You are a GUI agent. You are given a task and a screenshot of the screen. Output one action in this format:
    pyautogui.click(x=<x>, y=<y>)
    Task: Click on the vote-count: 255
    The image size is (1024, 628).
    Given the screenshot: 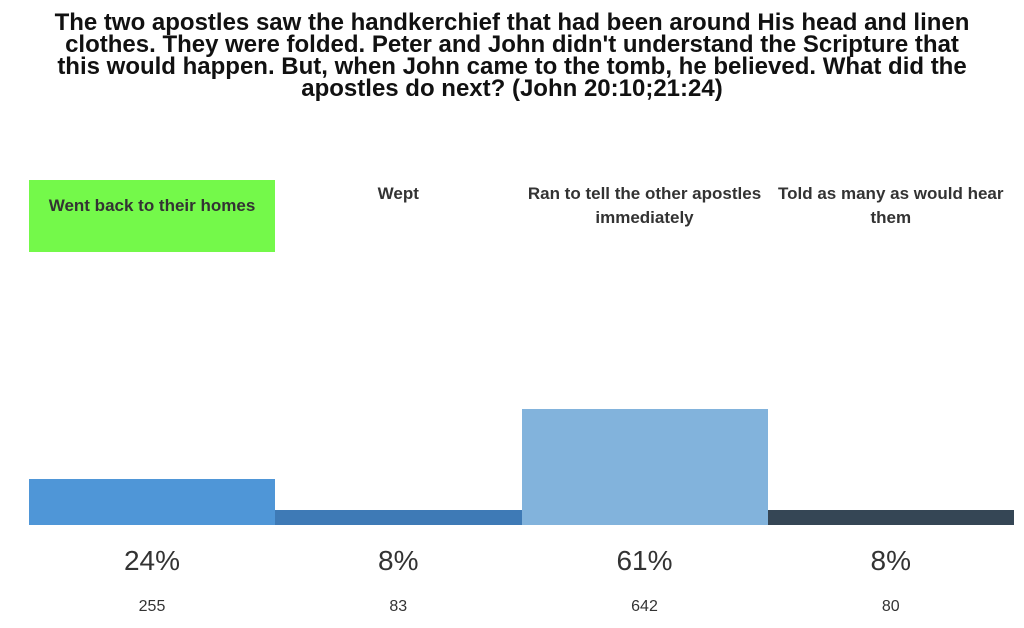 What is the action you would take?
    pyautogui.click(x=152, y=606)
    